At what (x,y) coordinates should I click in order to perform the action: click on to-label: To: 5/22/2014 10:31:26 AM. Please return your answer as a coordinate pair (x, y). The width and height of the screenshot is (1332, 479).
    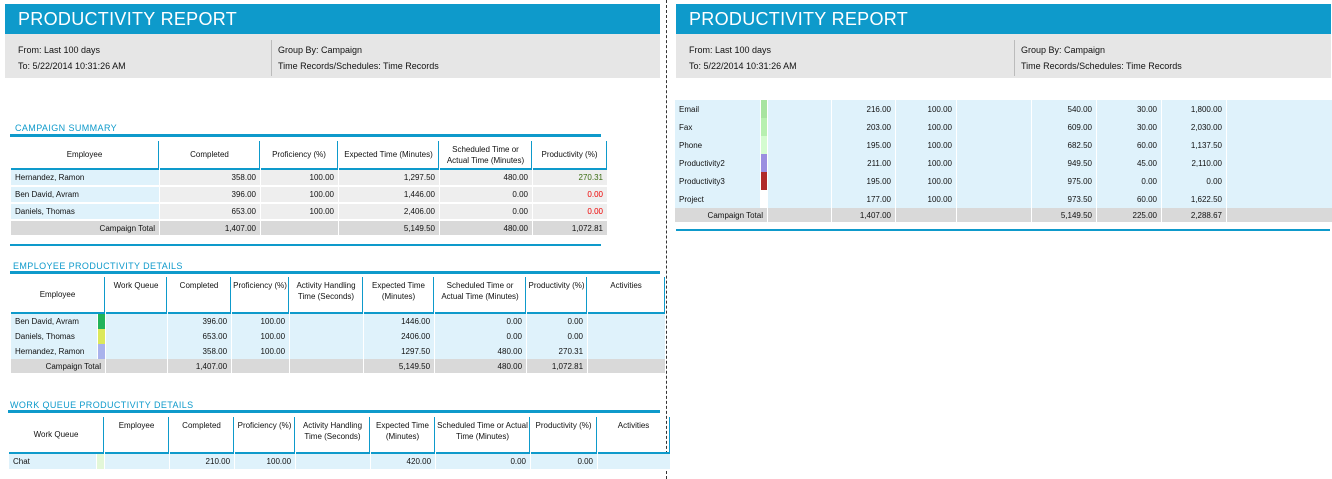
    Looking at the image, I should click on (743, 66).